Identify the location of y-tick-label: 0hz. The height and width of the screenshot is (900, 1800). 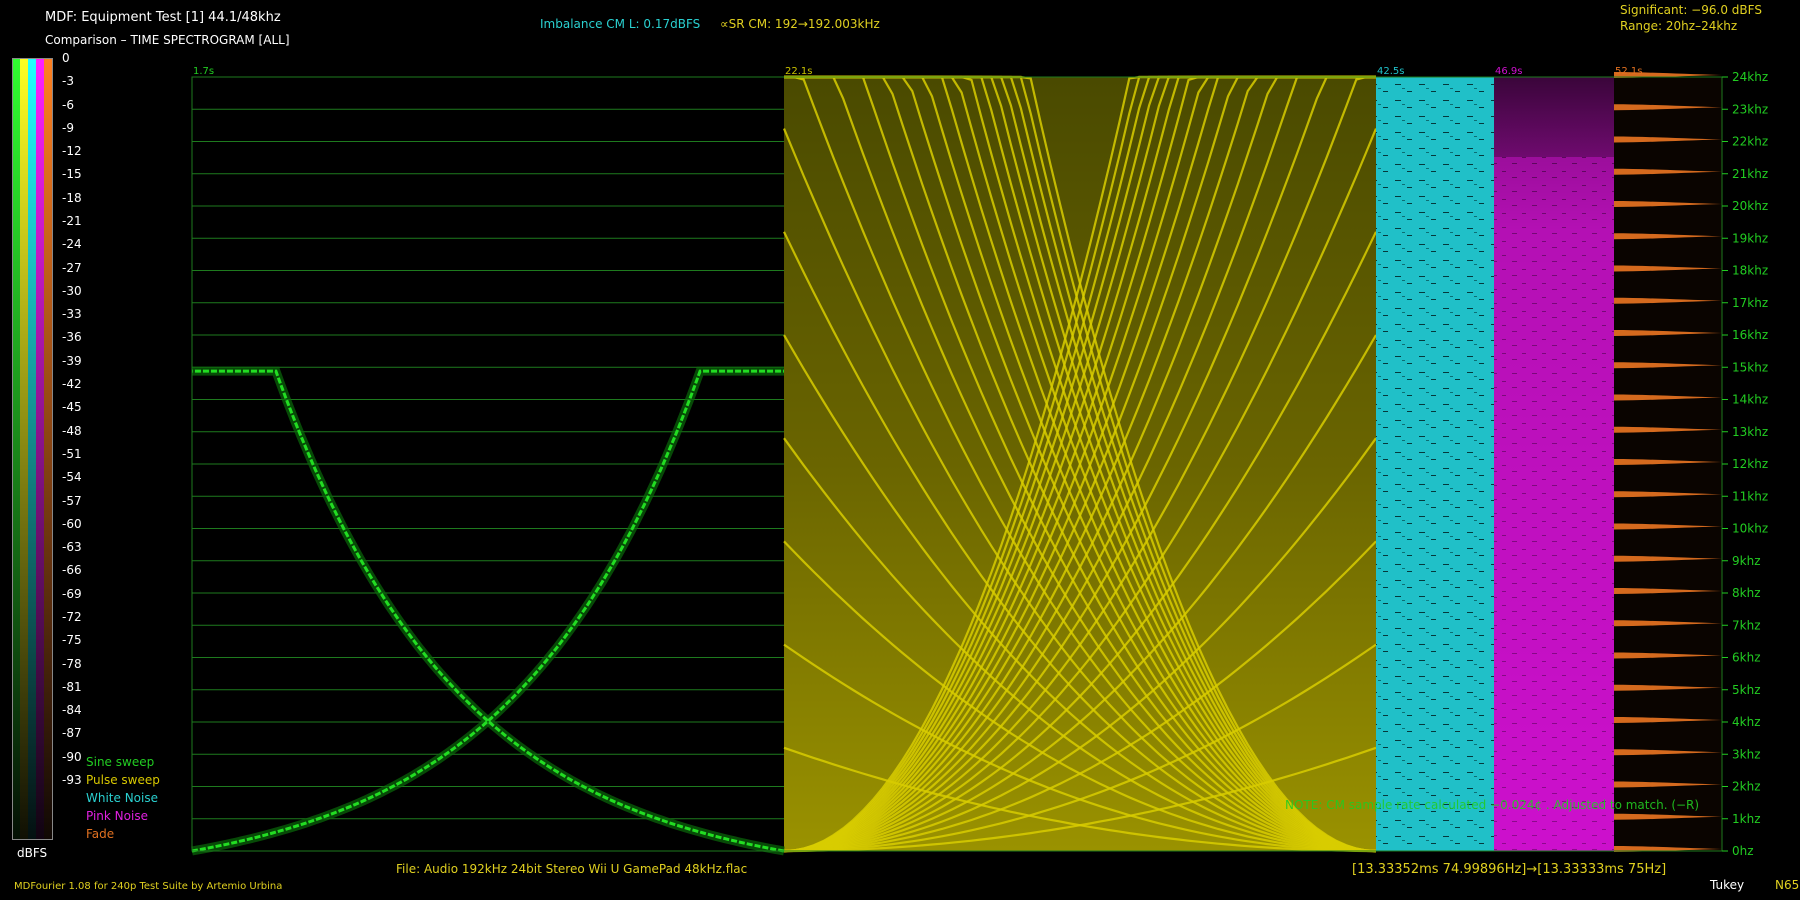
(1743, 851).